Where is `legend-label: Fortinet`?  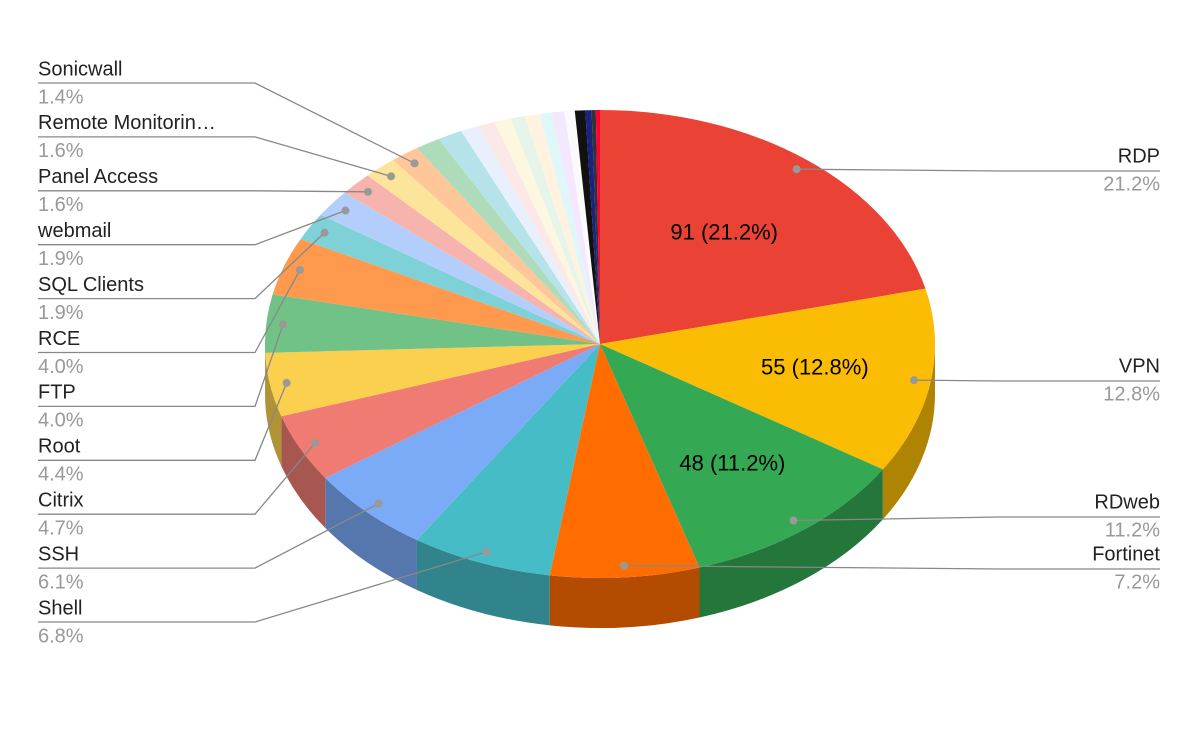
legend-label: Fortinet is located at coordinates (1126, 554).